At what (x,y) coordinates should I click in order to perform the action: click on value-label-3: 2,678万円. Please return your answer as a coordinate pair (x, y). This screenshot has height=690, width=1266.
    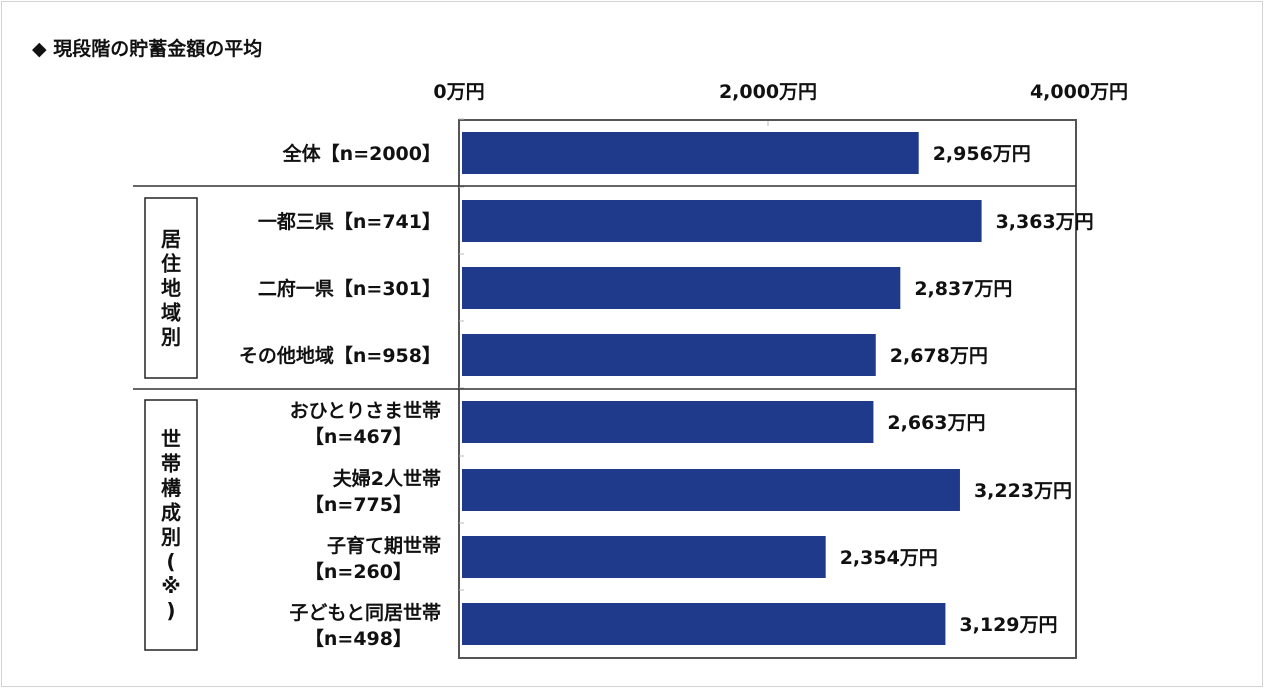
    Looking at the image, I should click on (939, 356).